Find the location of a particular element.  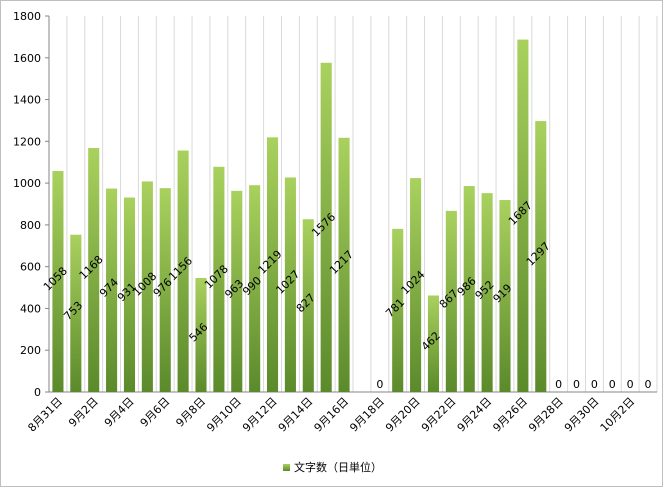

legend-swatch is located at coordinates (286, 467).